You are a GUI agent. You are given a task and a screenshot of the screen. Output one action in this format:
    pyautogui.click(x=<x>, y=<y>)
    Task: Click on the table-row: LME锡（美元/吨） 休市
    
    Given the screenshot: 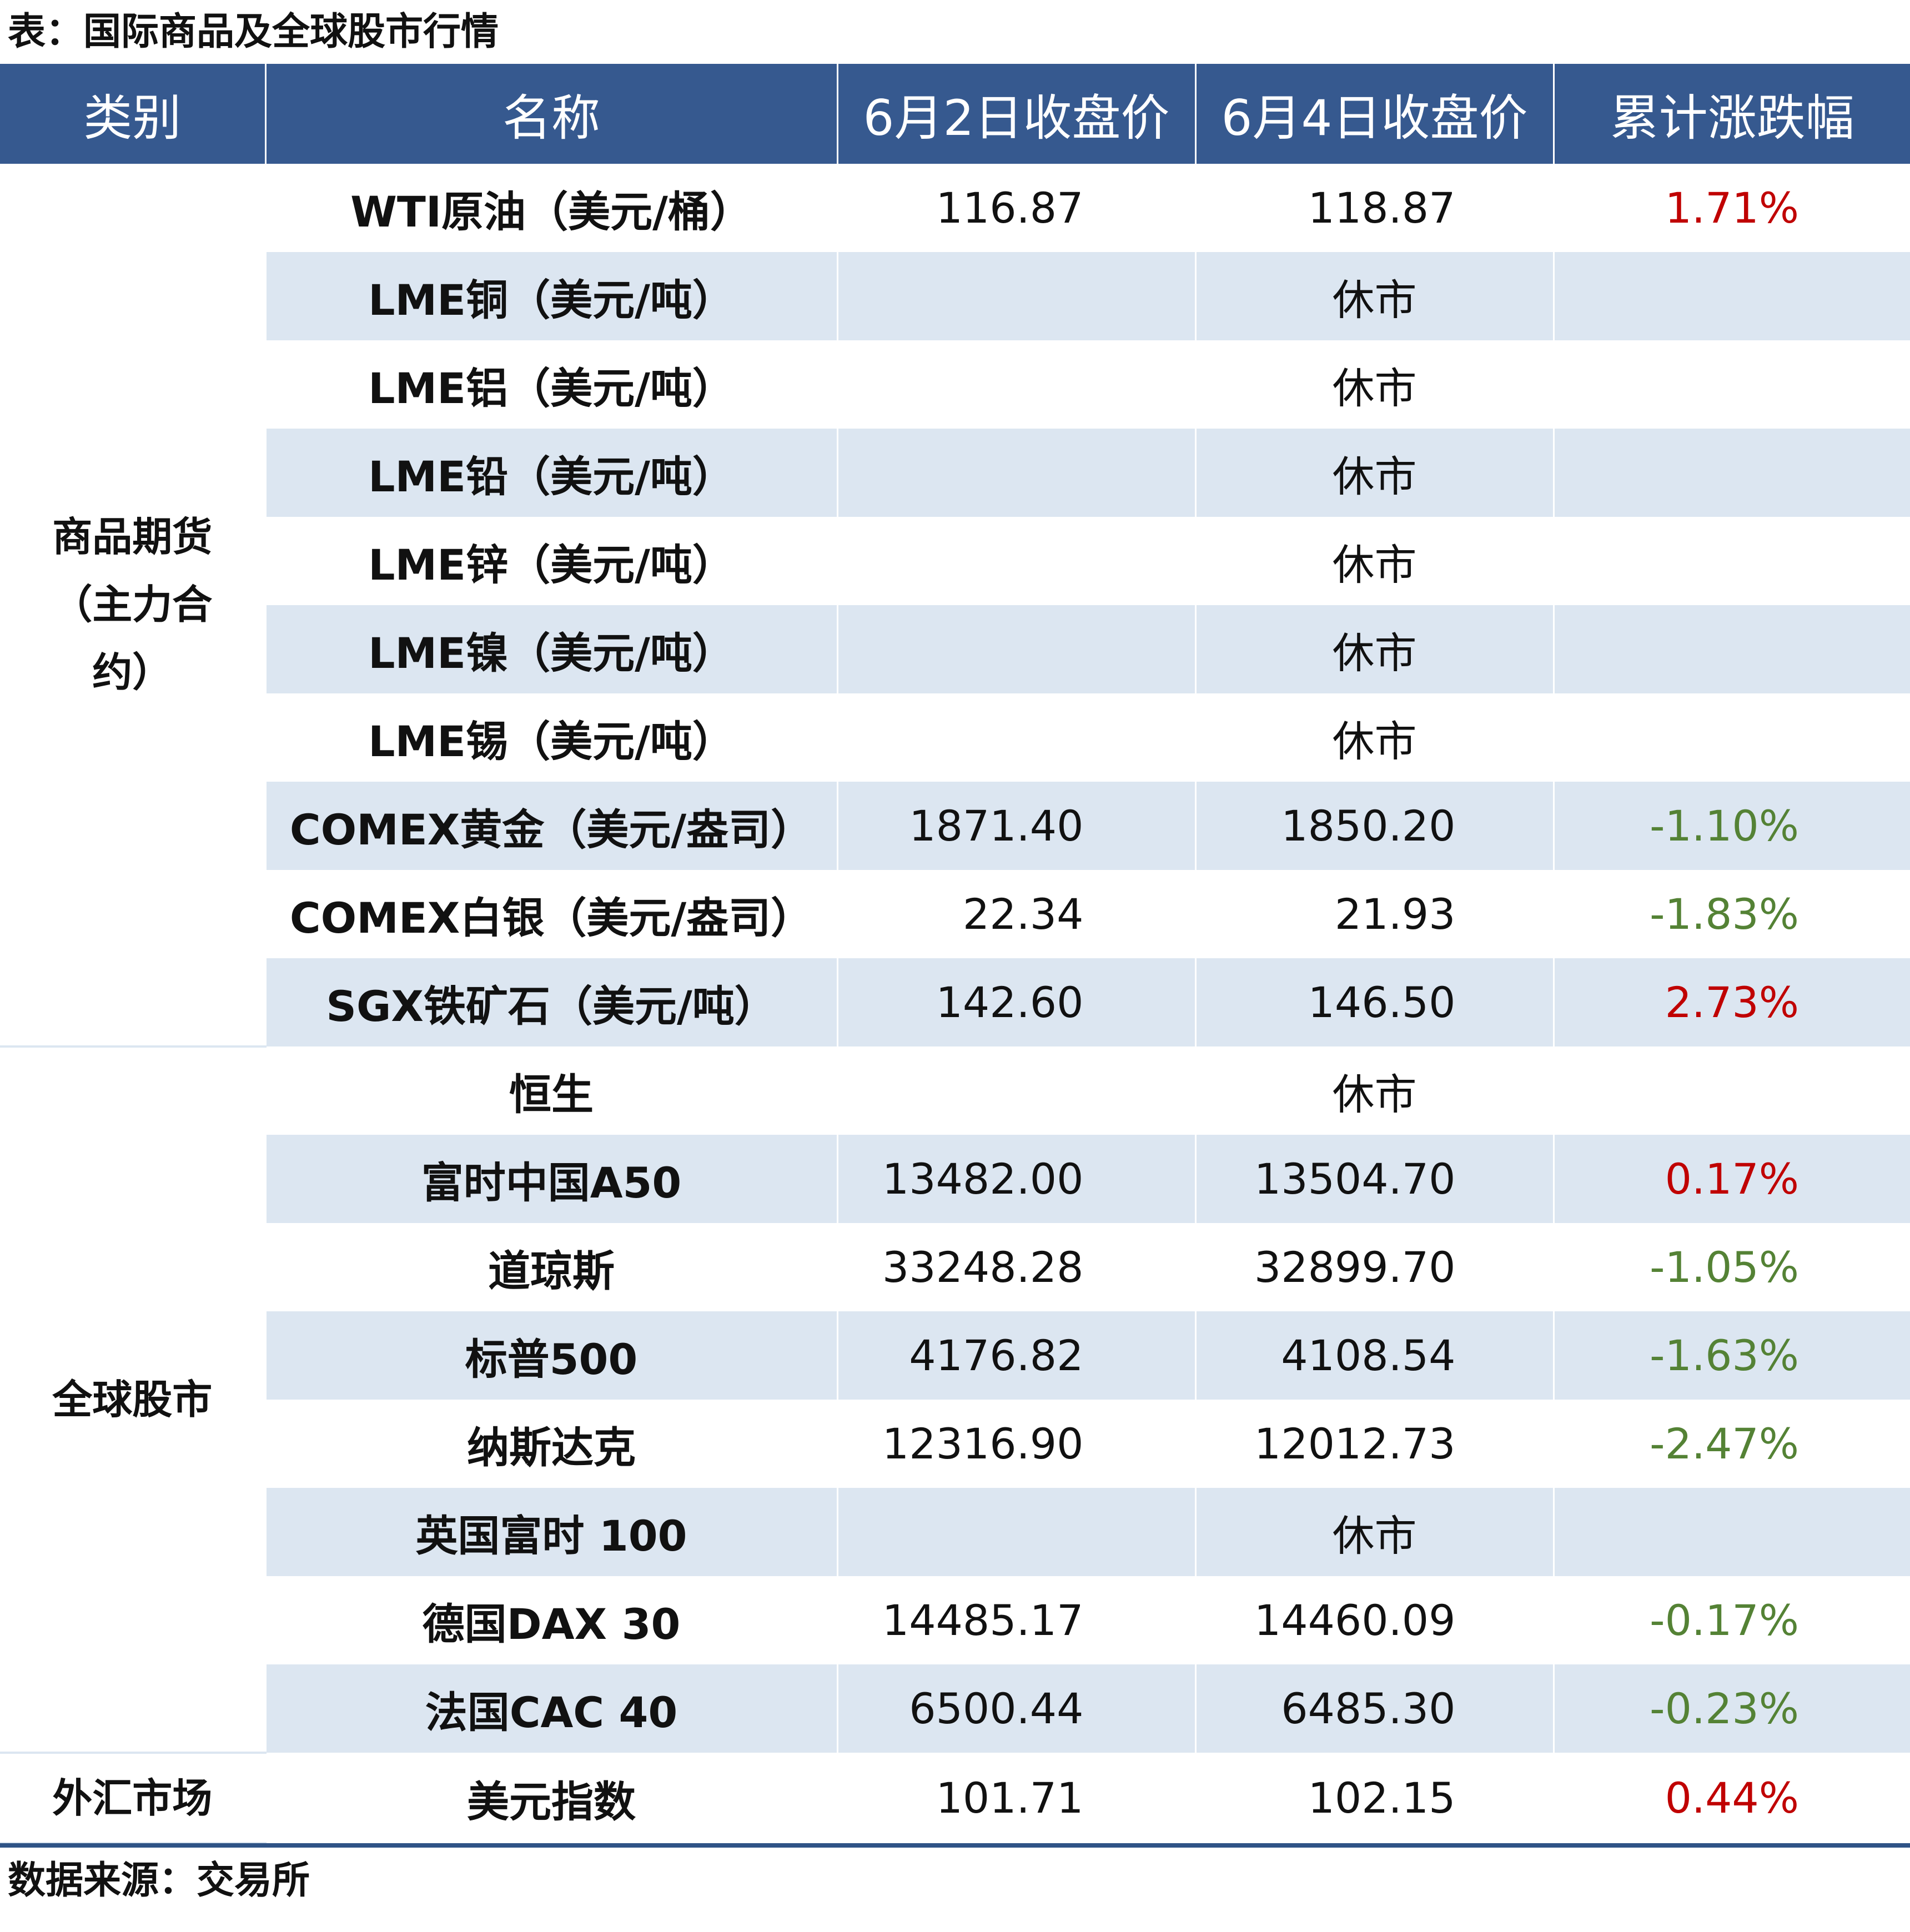 What is the action you would take?
    pyautogui.click(x=955, y=737)
    